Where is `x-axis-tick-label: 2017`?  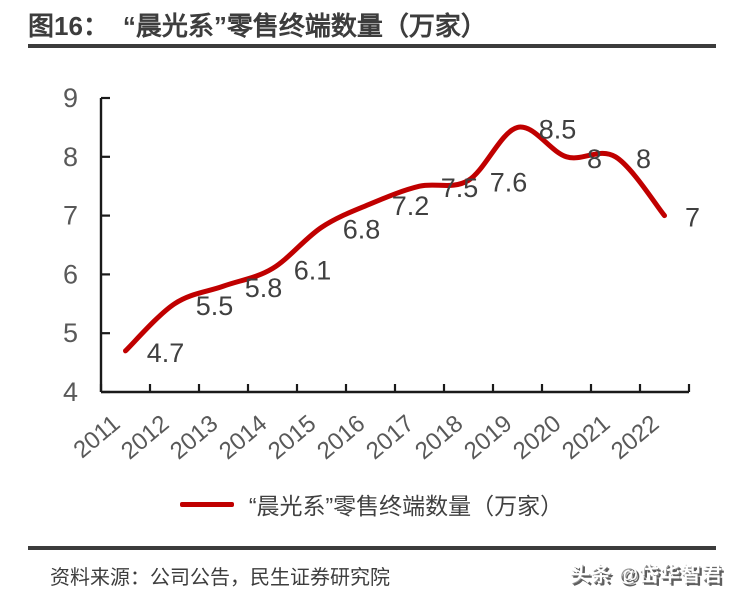 x-axis-tick-label: 2017 is located at coordinates (390, 437).